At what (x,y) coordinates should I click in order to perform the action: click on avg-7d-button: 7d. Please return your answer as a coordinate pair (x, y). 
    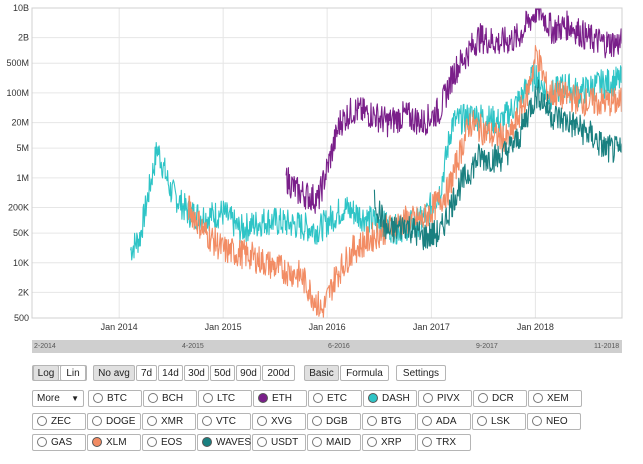
    Looking at the image, I should click on (146, 373).